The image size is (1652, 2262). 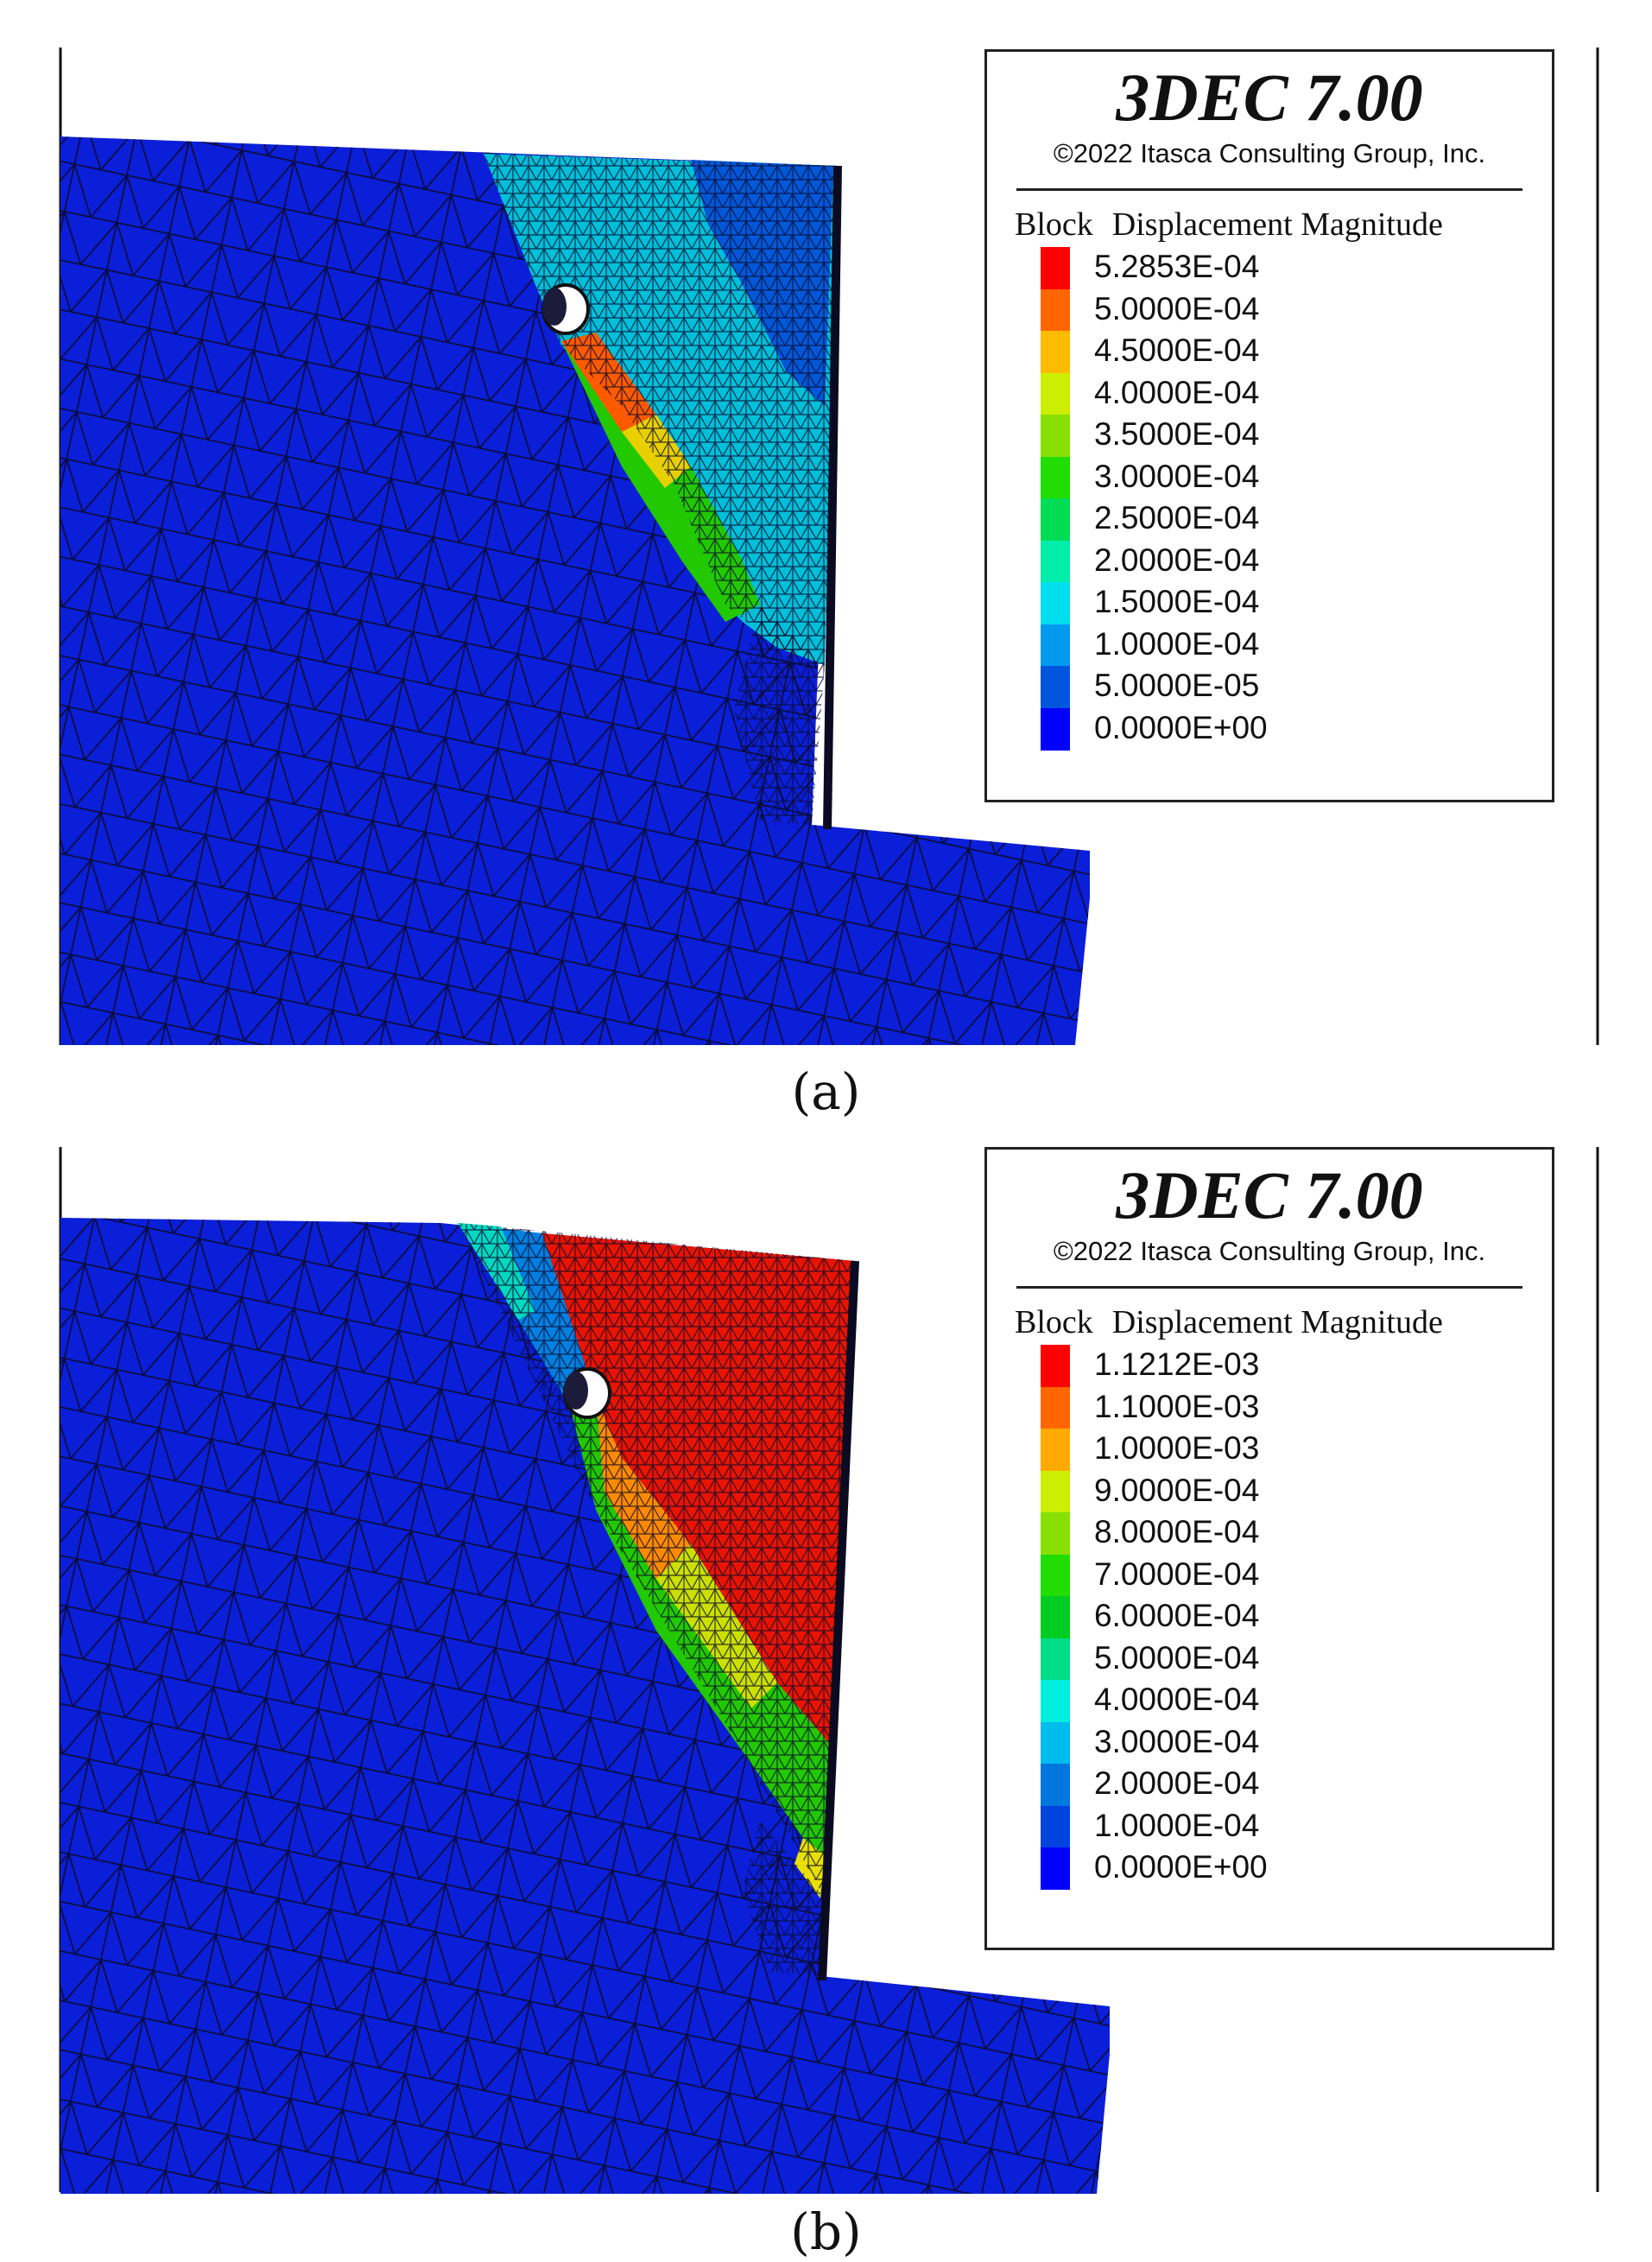 What do you see at coordinates (1177, 1574) in the screenshot?
I see `legend-item-label: 7.0000E-04` at bounding box center [1177, 1574].